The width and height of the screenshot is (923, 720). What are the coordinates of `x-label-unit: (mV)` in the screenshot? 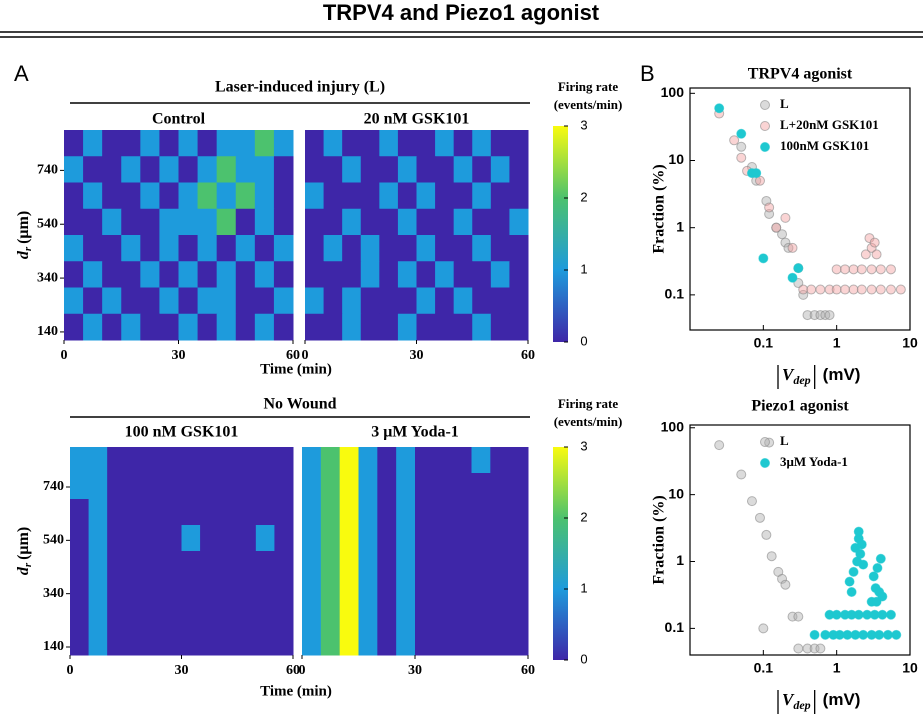 It's located at (842, 374).